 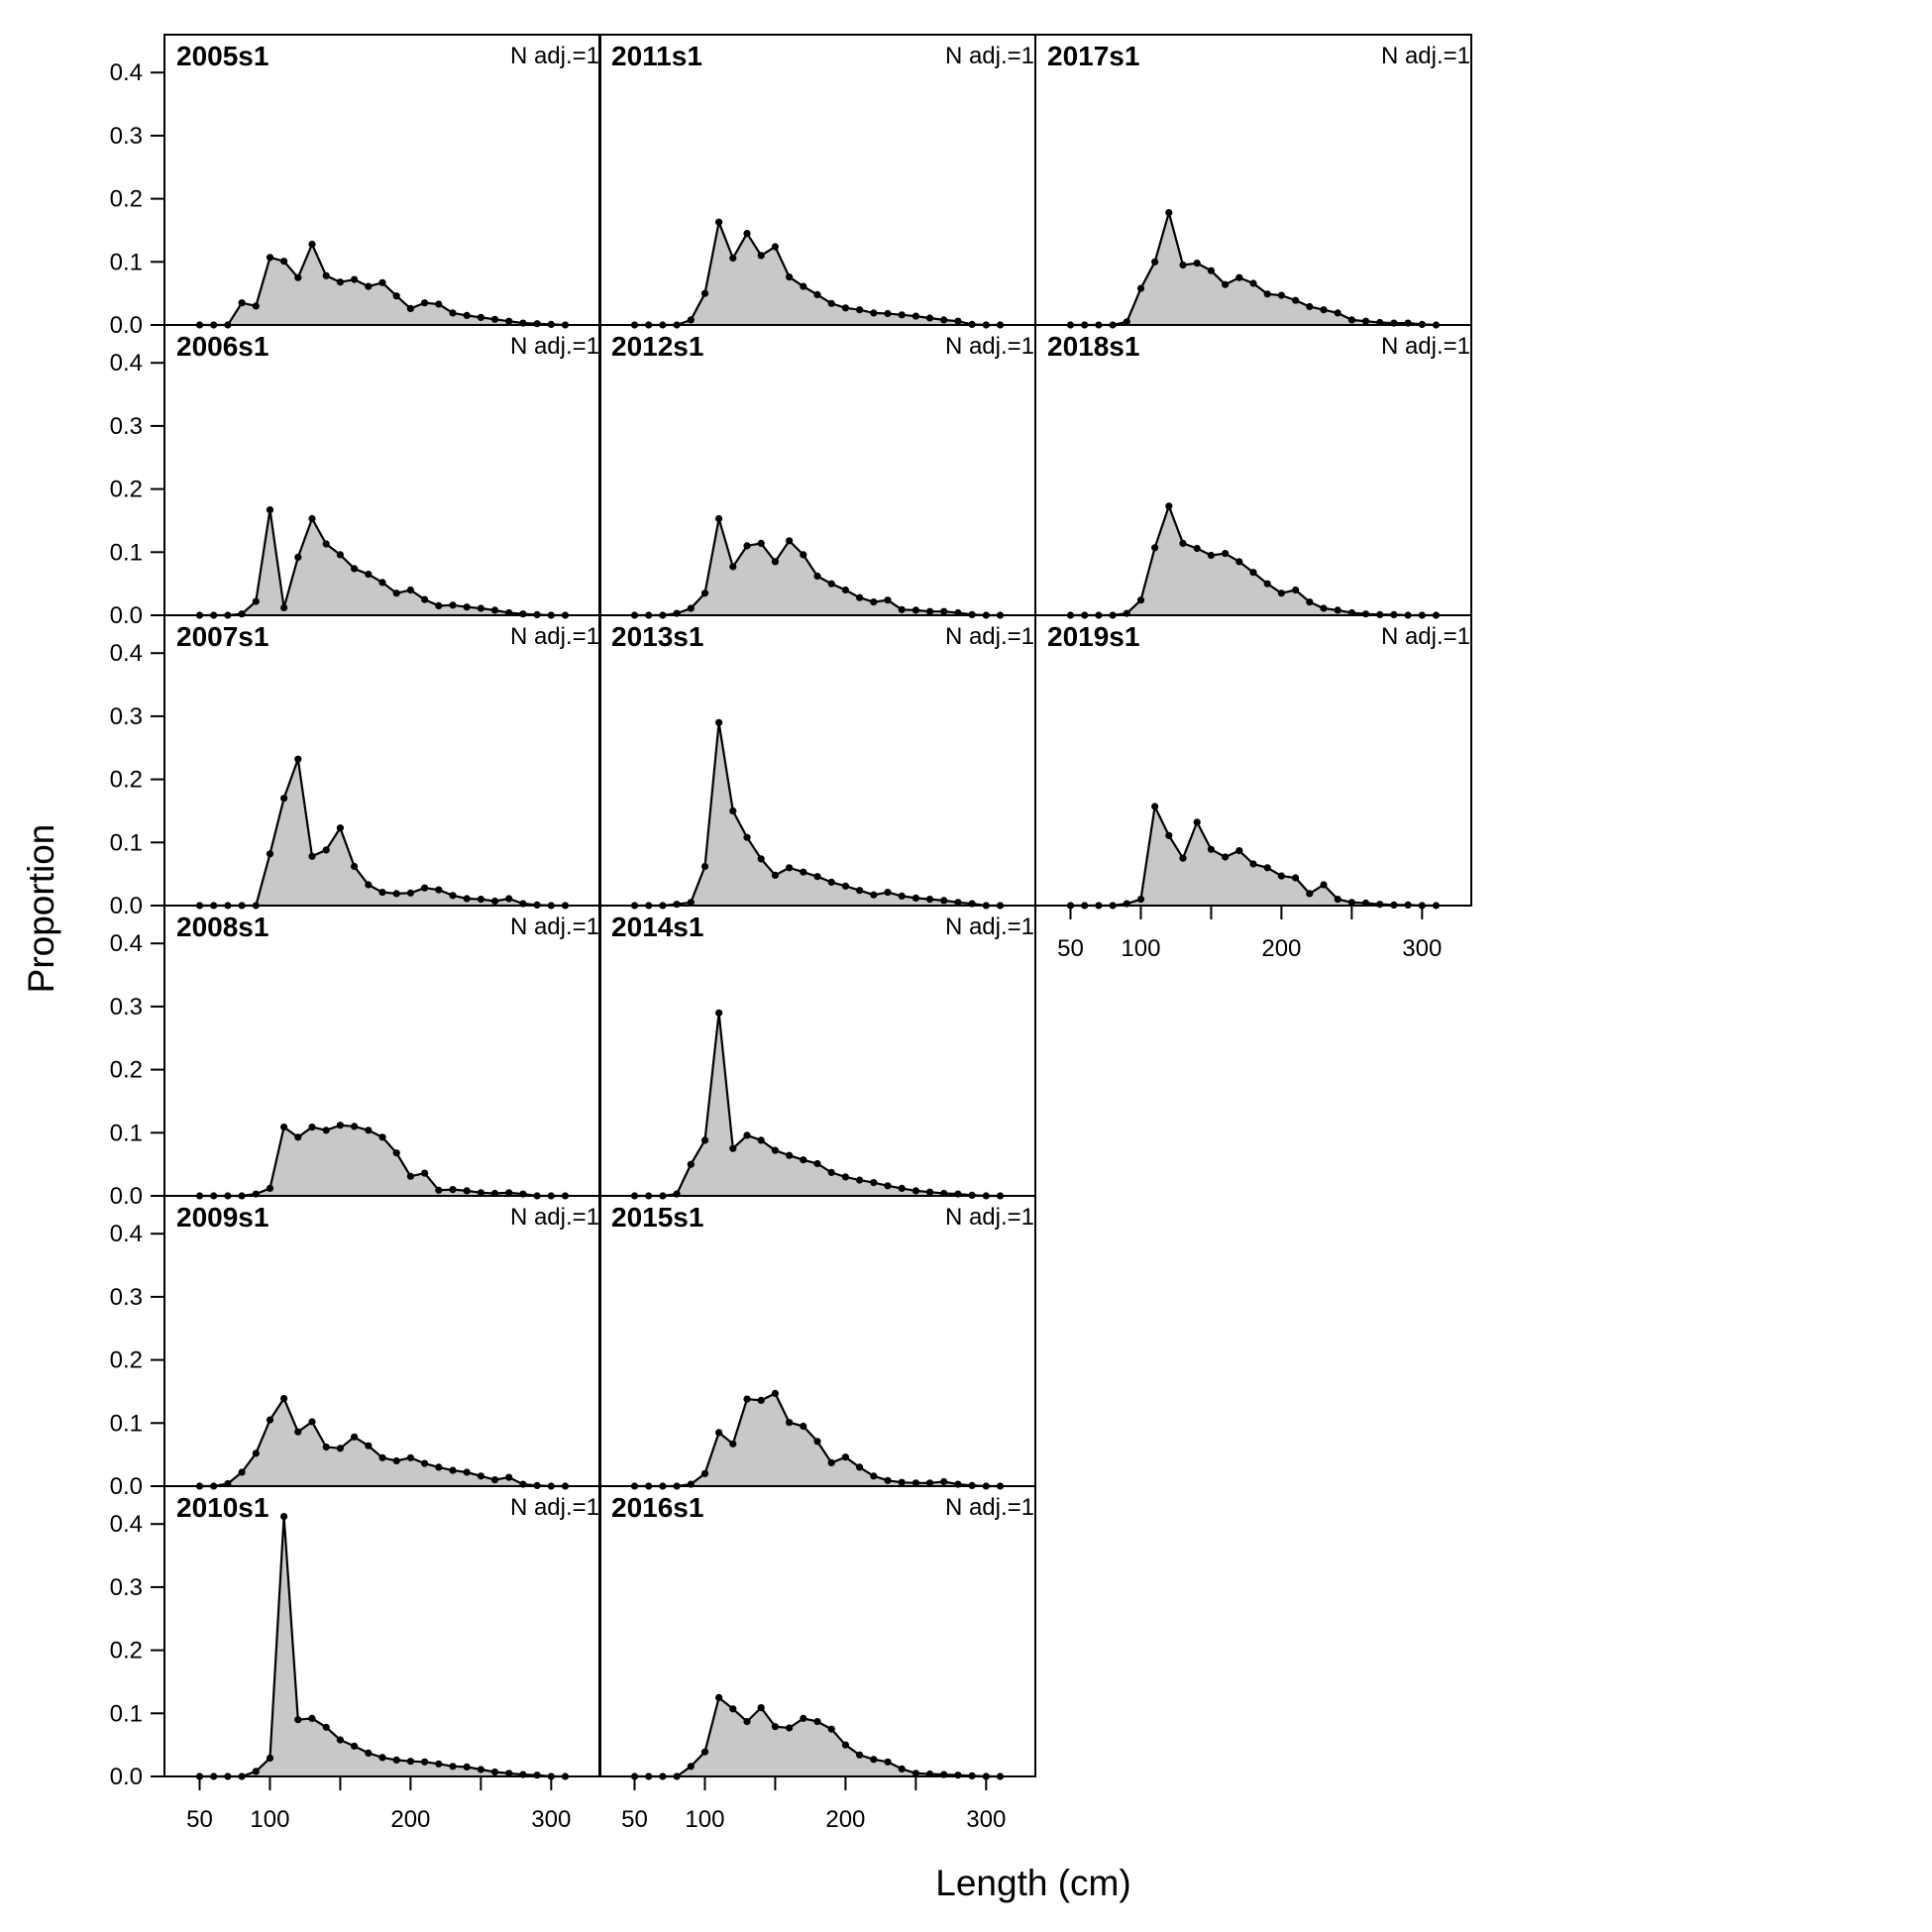 What do you see at coordinates (410, 1819) in the screenshot?
I see `x-tick-label: 200` at bounding box center [410, 1819].